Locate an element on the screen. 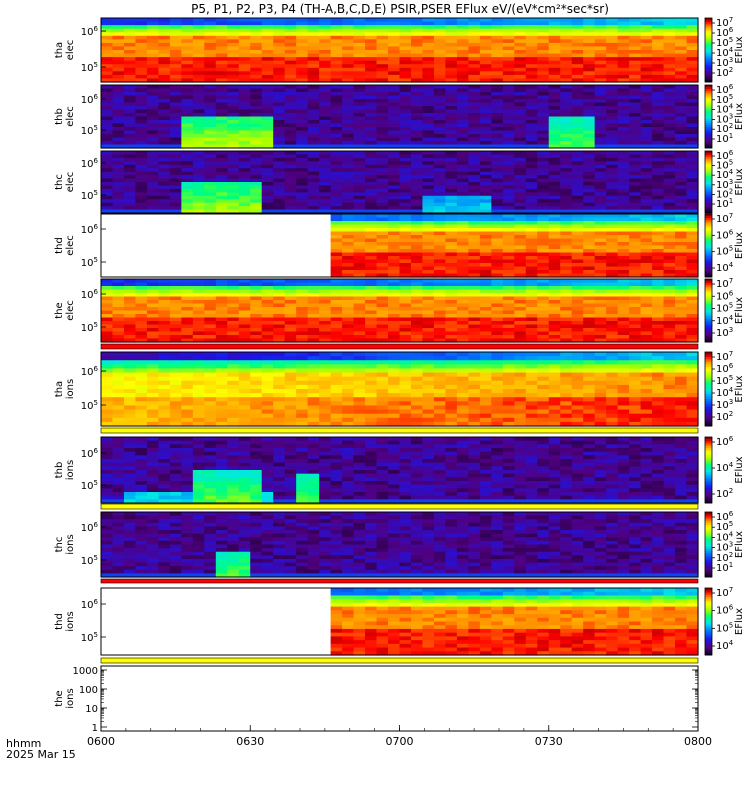 The height and width of the screenshot is (800, 750). time-tick-label: 0800 is located at coordinates (698, 741).